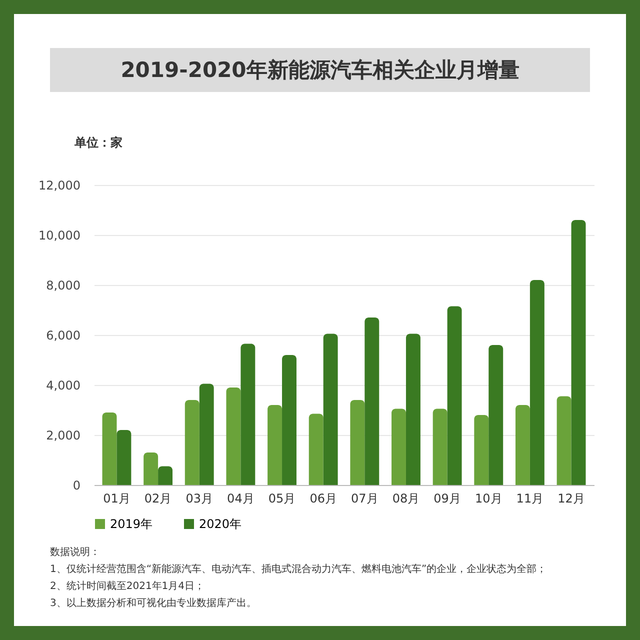 This screenshot has width=640, height=640. Describe the element at coordinates (220, 524) in the screenshot. I see `legend-label: 2020年` at that location.